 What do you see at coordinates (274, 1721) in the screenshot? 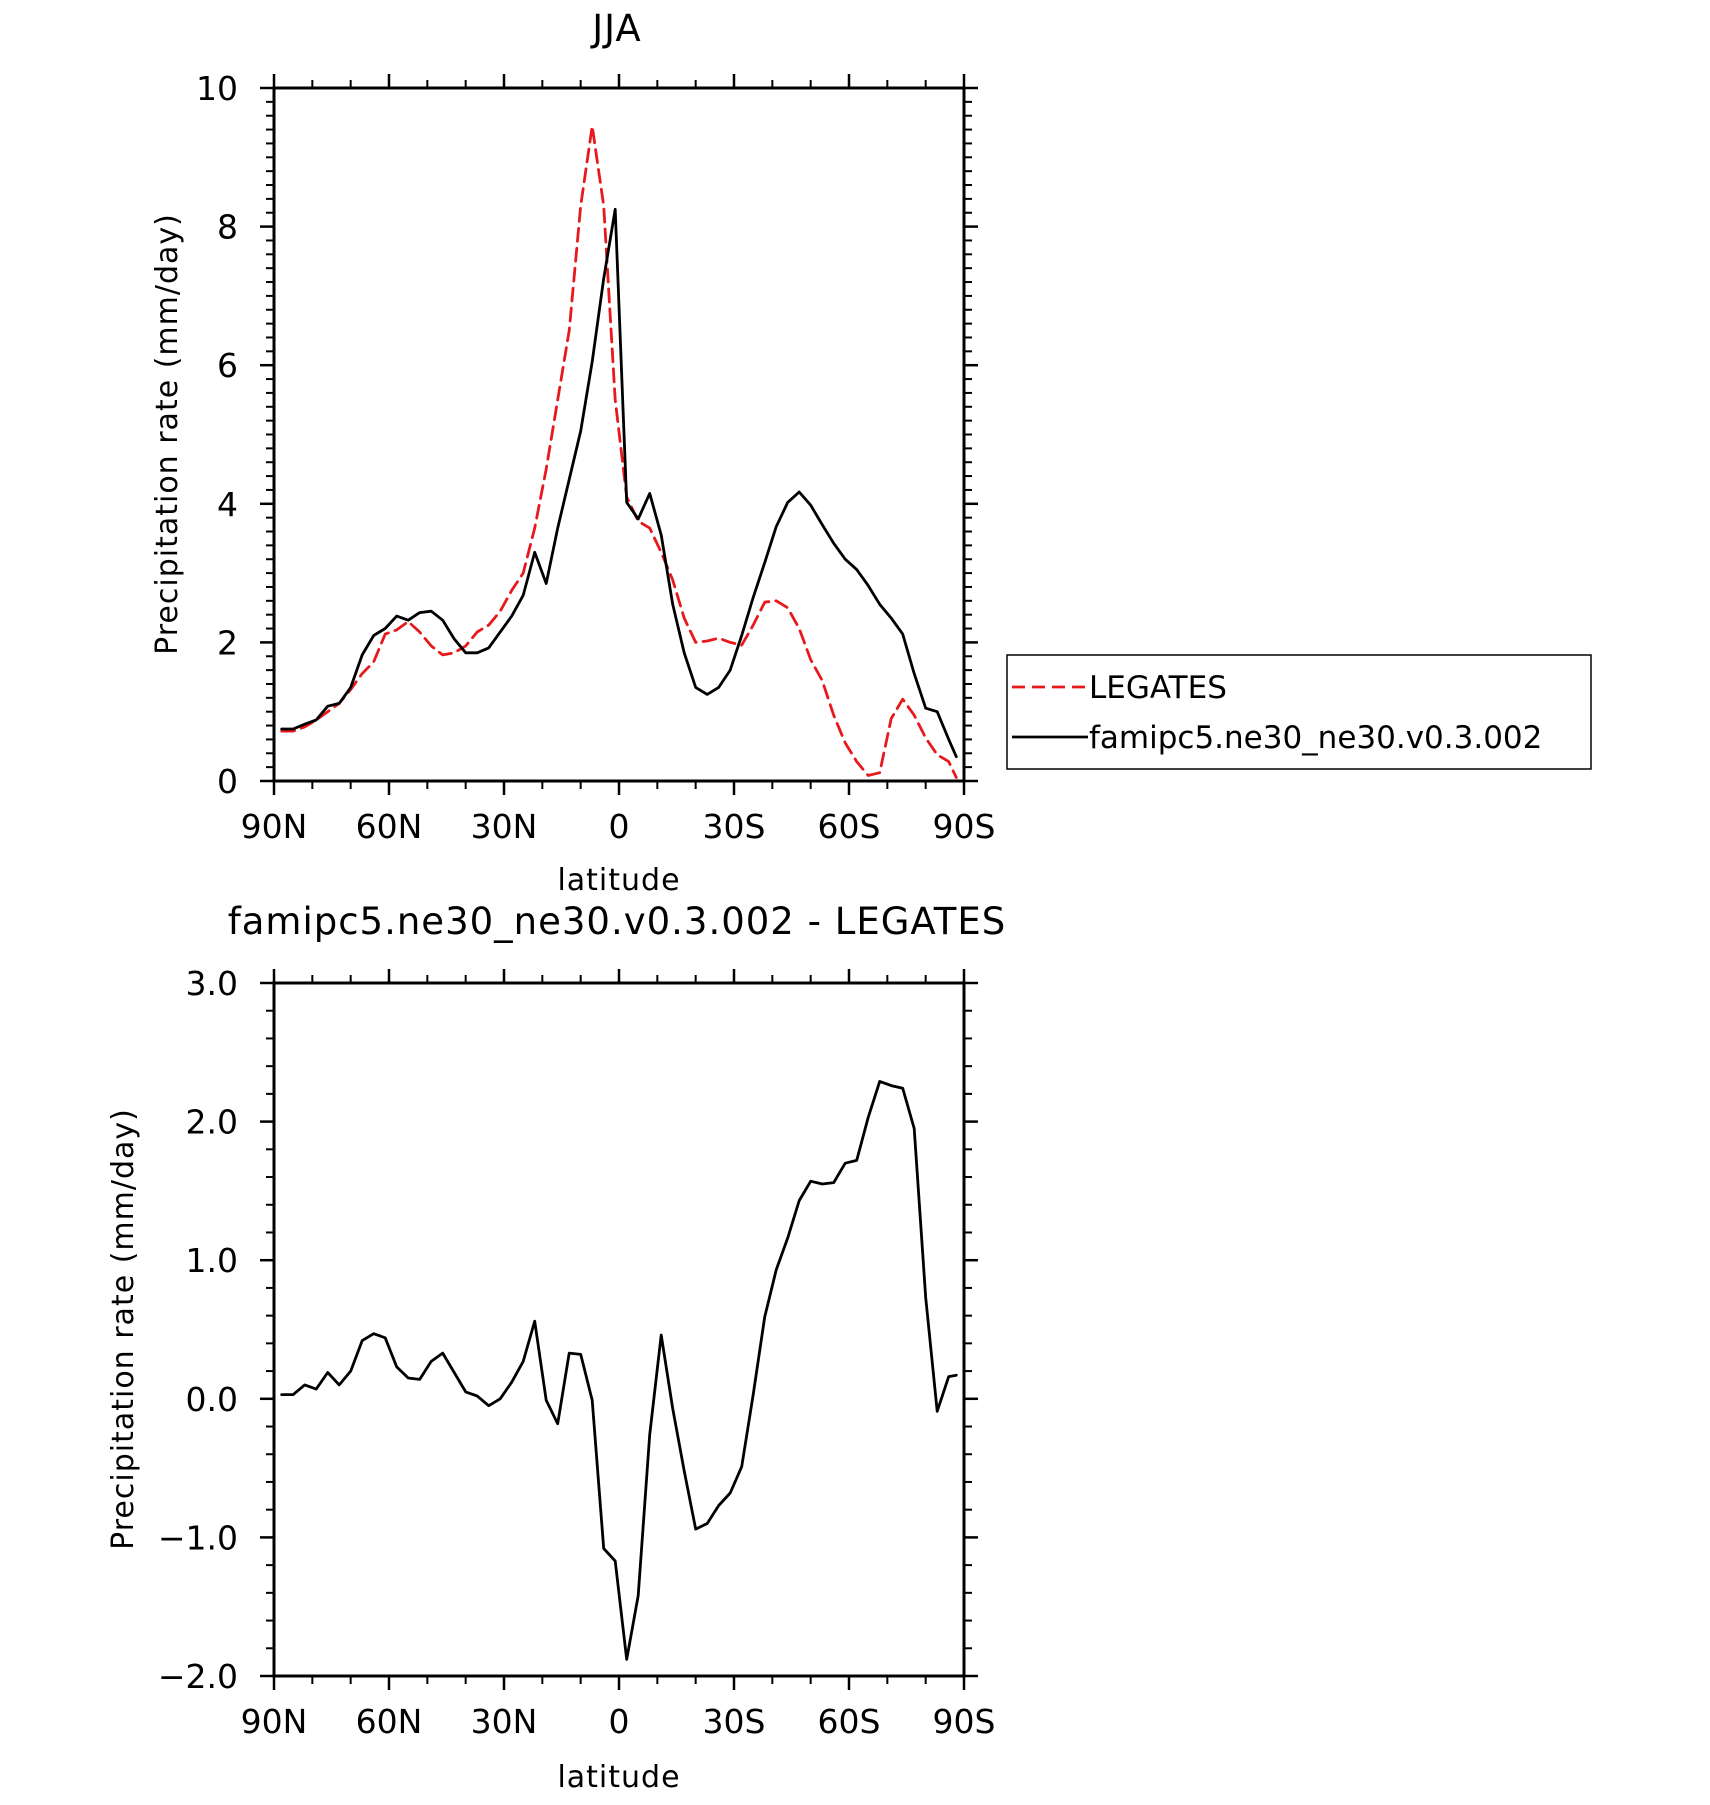
I see `chart1-x-tick-label-0: 90N` at bounding box center [274, 1721].